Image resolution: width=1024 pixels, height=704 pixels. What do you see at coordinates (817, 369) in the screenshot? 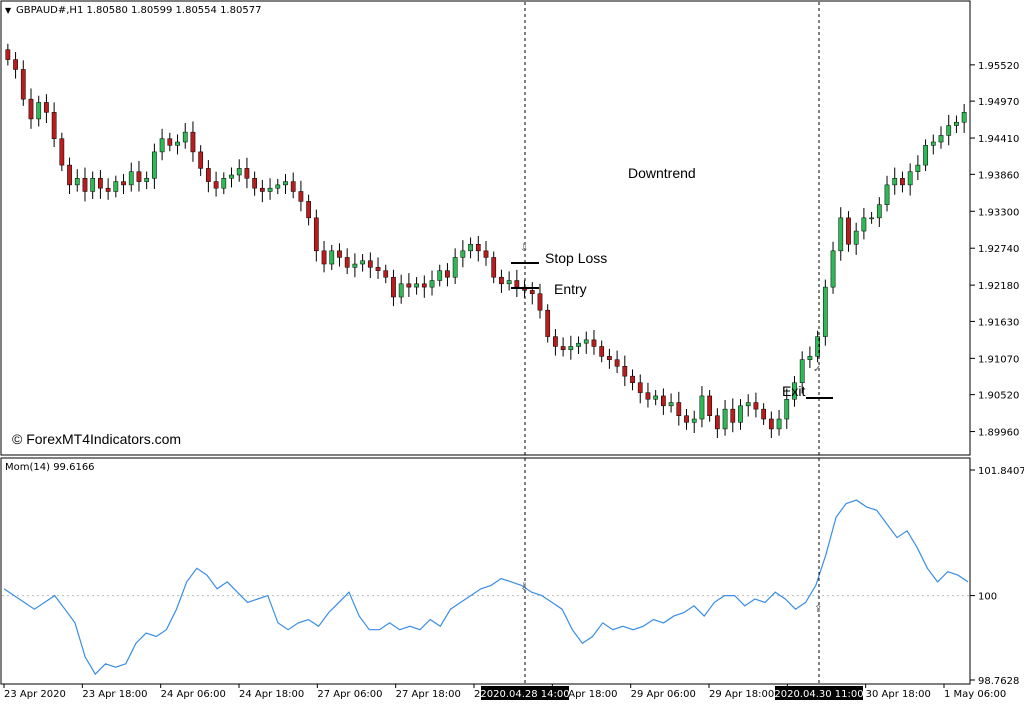
I see `check-icon: ✓` at bounding box center [817, 369].